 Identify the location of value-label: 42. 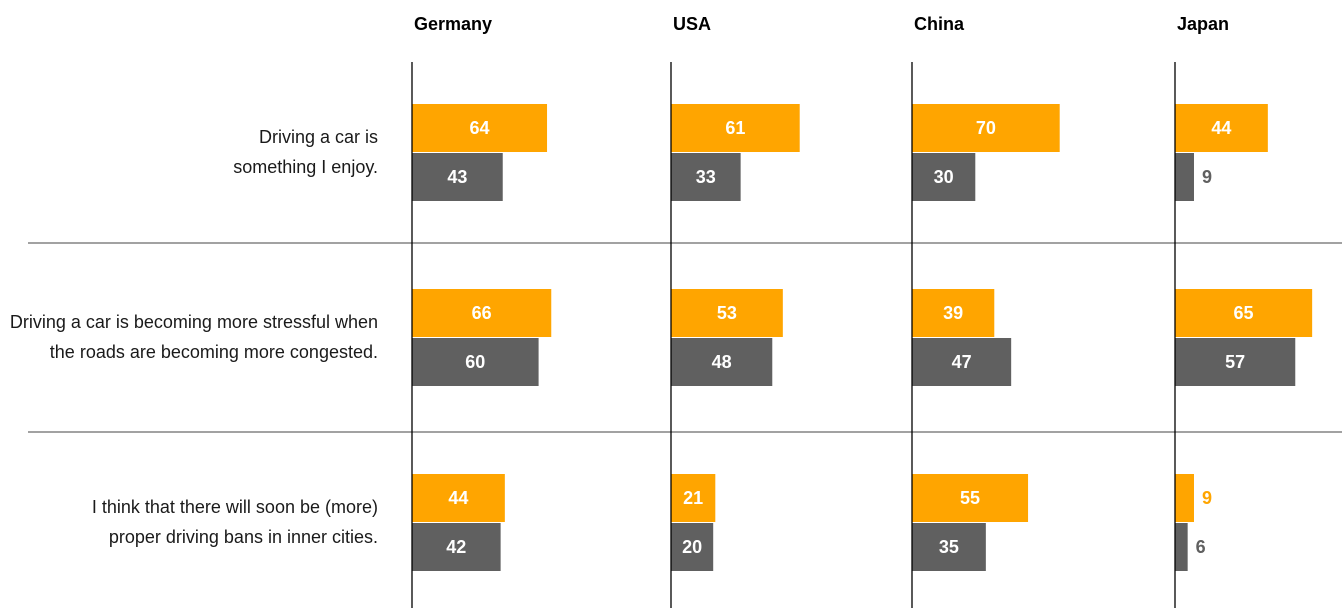
(456, 547).